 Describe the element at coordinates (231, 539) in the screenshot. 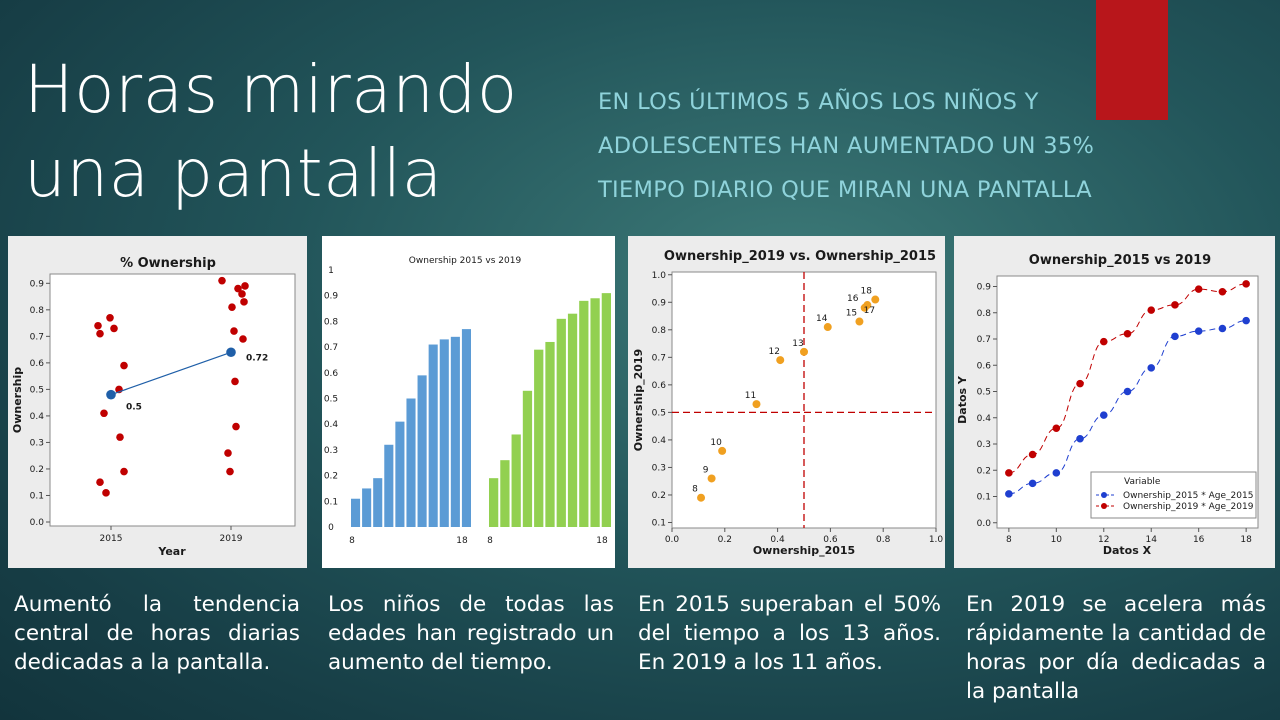

I see `x-tick-label: 2019` at that location.